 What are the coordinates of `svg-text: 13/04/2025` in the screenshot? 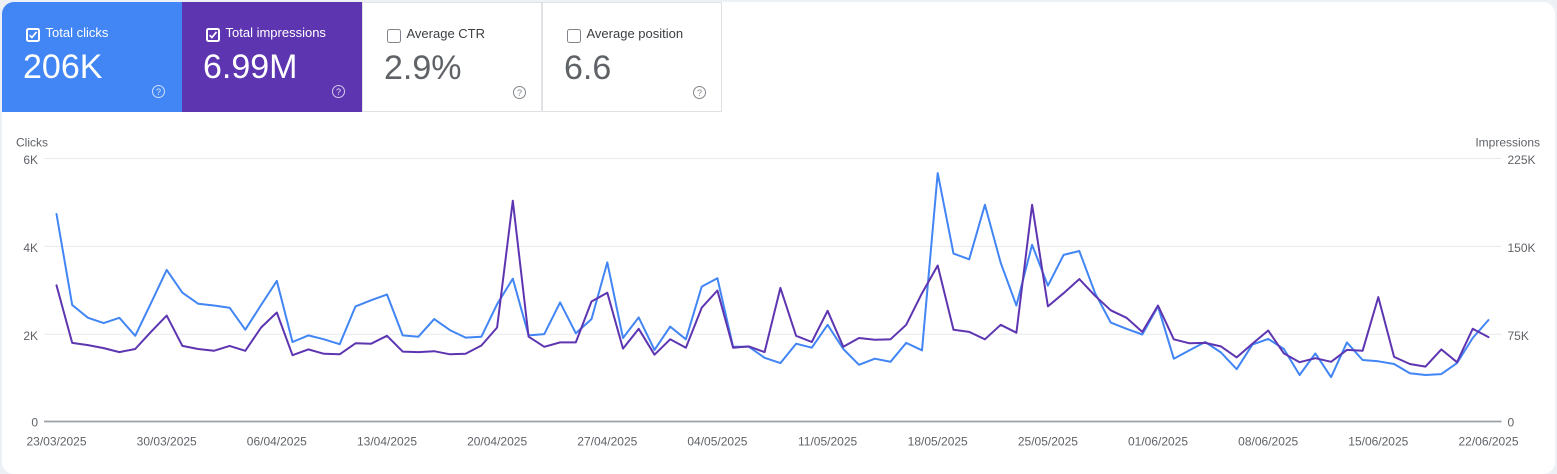 It's located at (387, 442).